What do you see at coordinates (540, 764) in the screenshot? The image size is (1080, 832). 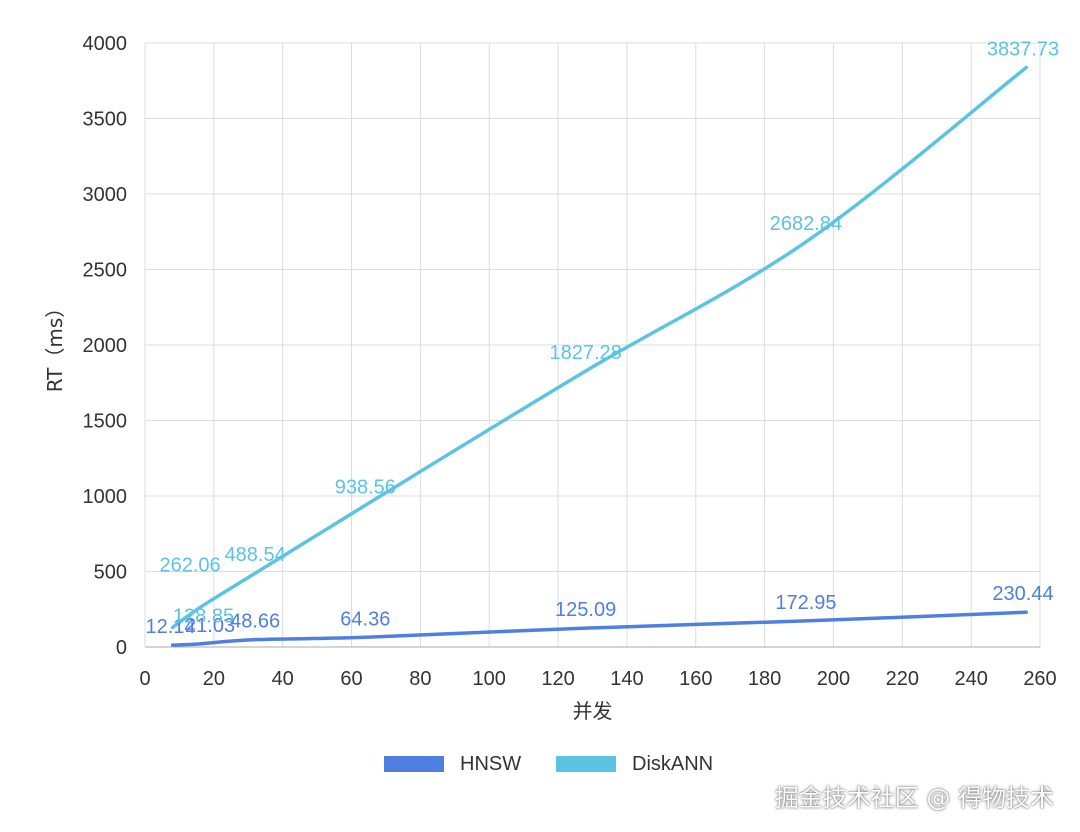 I see `legend: HNSW DiskANN` at bounding box center [540, 764].